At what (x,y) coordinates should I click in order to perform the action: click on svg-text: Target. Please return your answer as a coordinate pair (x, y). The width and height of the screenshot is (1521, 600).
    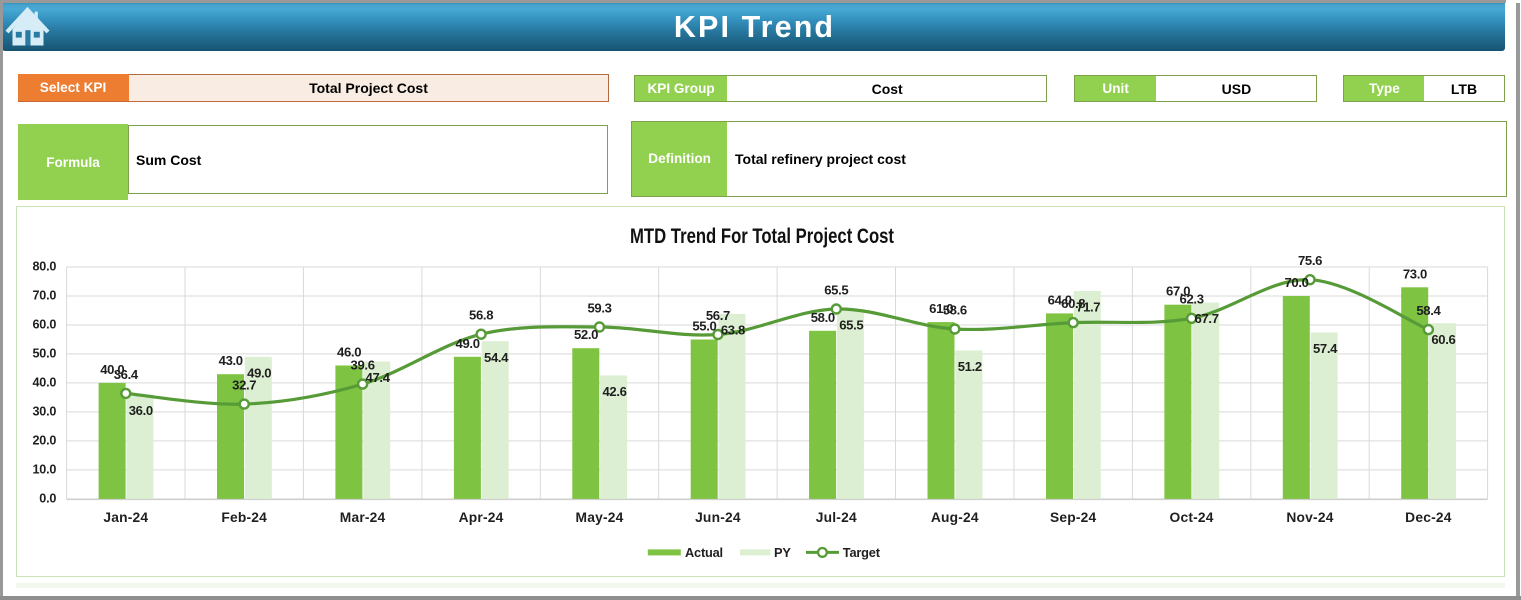
    Looking at the image, I should click on (862, 552).